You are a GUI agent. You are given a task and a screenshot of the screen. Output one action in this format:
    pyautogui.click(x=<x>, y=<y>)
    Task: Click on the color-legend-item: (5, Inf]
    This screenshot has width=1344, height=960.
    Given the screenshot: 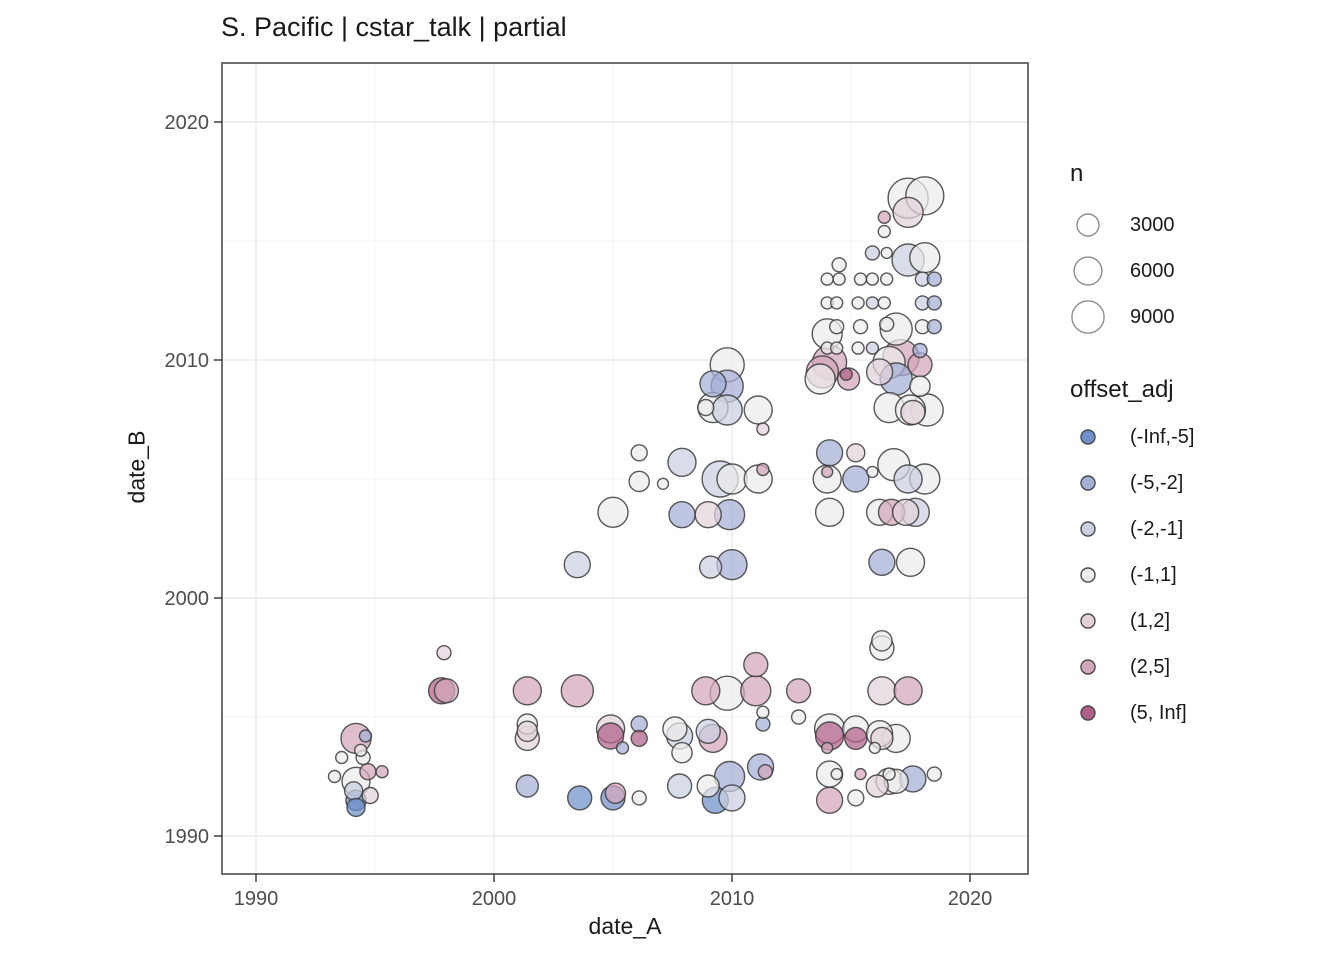 What is the action you would take?
    pyautogui.click(x=1201, y=713)
    